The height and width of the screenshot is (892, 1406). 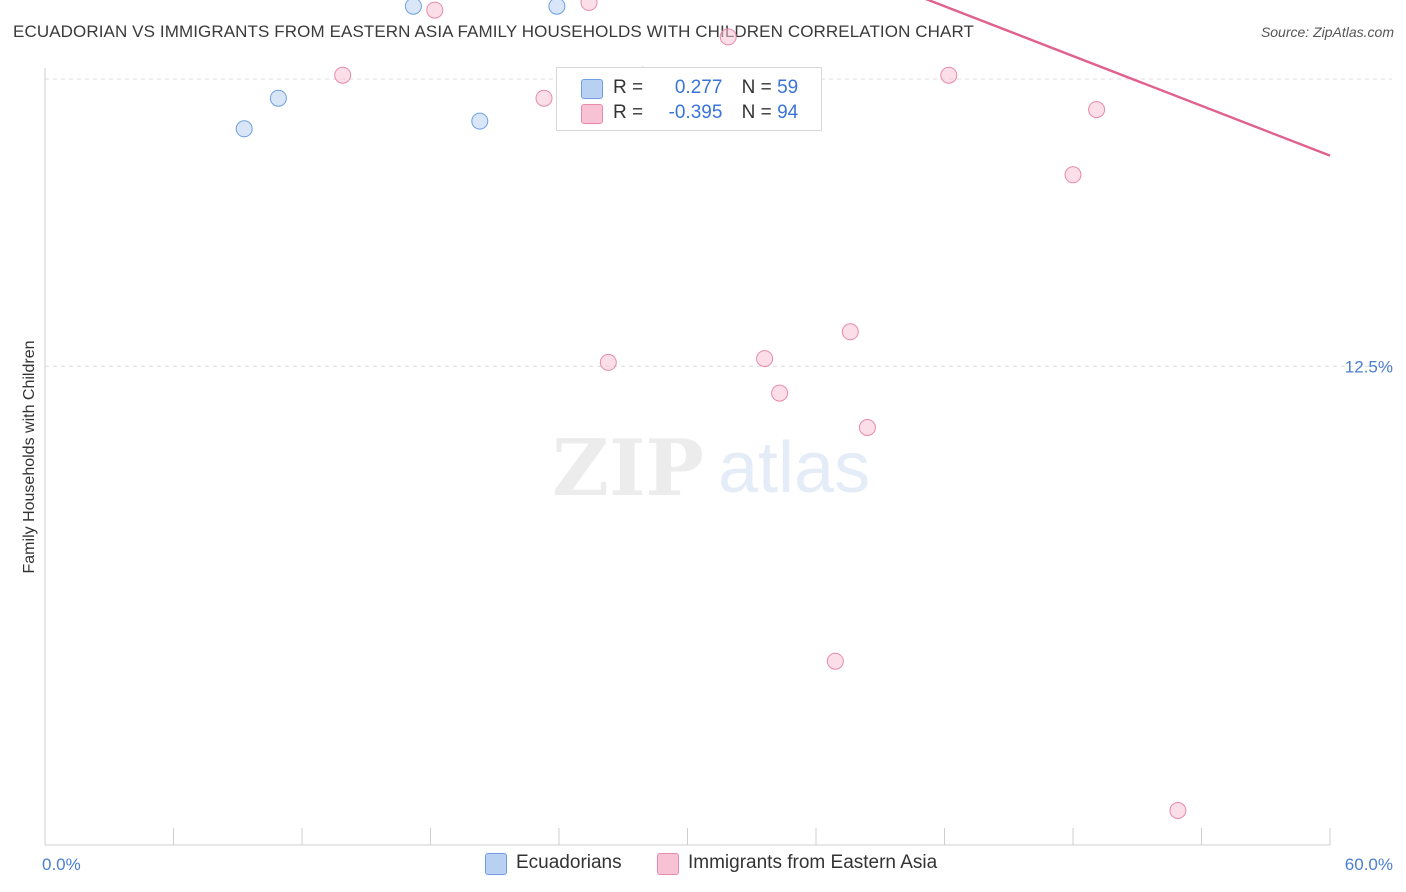 I want to click on y-tick-label: 12.5%, so click(x=1369, y=366).